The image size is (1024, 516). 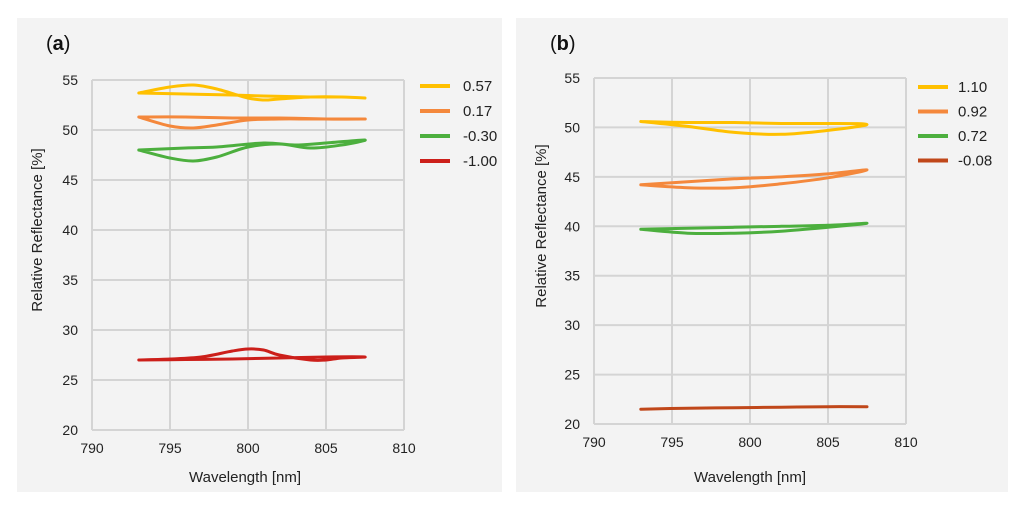 What do you see at coordinates (252, 150) in the screenshot?
I see `series-line--0.30` at bounding box center [252, 150].